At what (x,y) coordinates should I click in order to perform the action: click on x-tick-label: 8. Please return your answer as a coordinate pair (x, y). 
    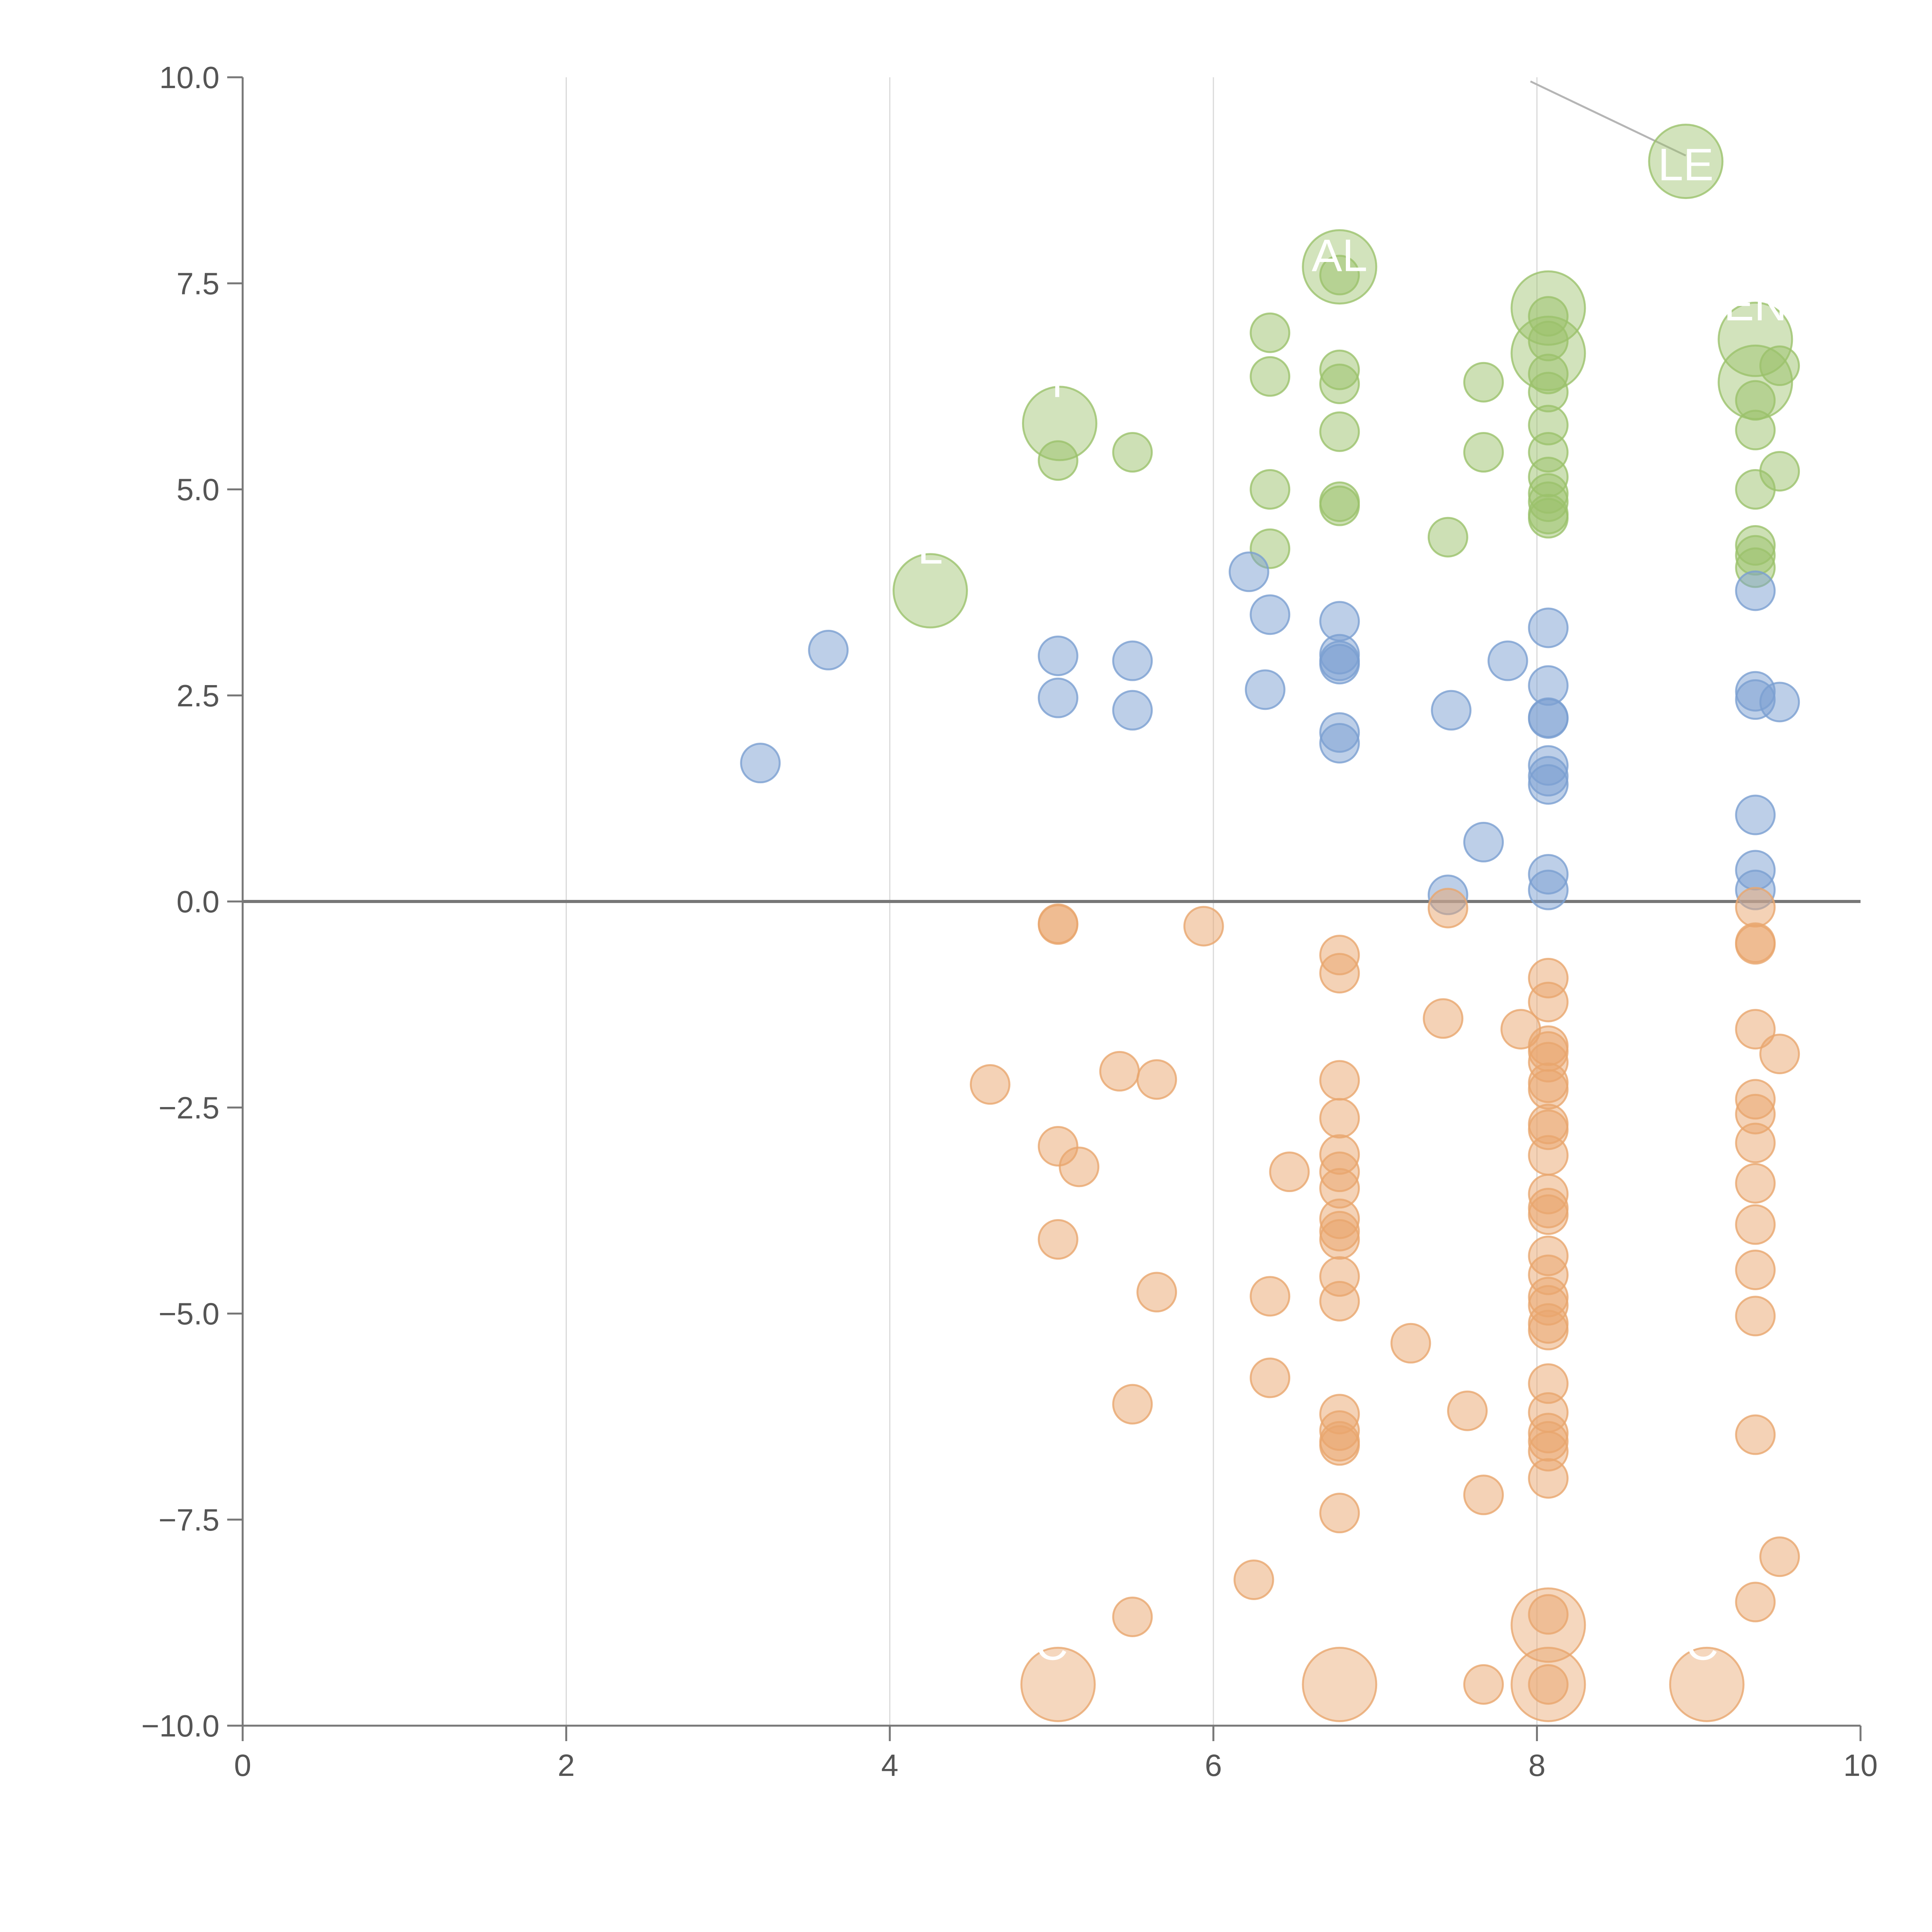
    Looking at the image, I should click on (1537, 1765).